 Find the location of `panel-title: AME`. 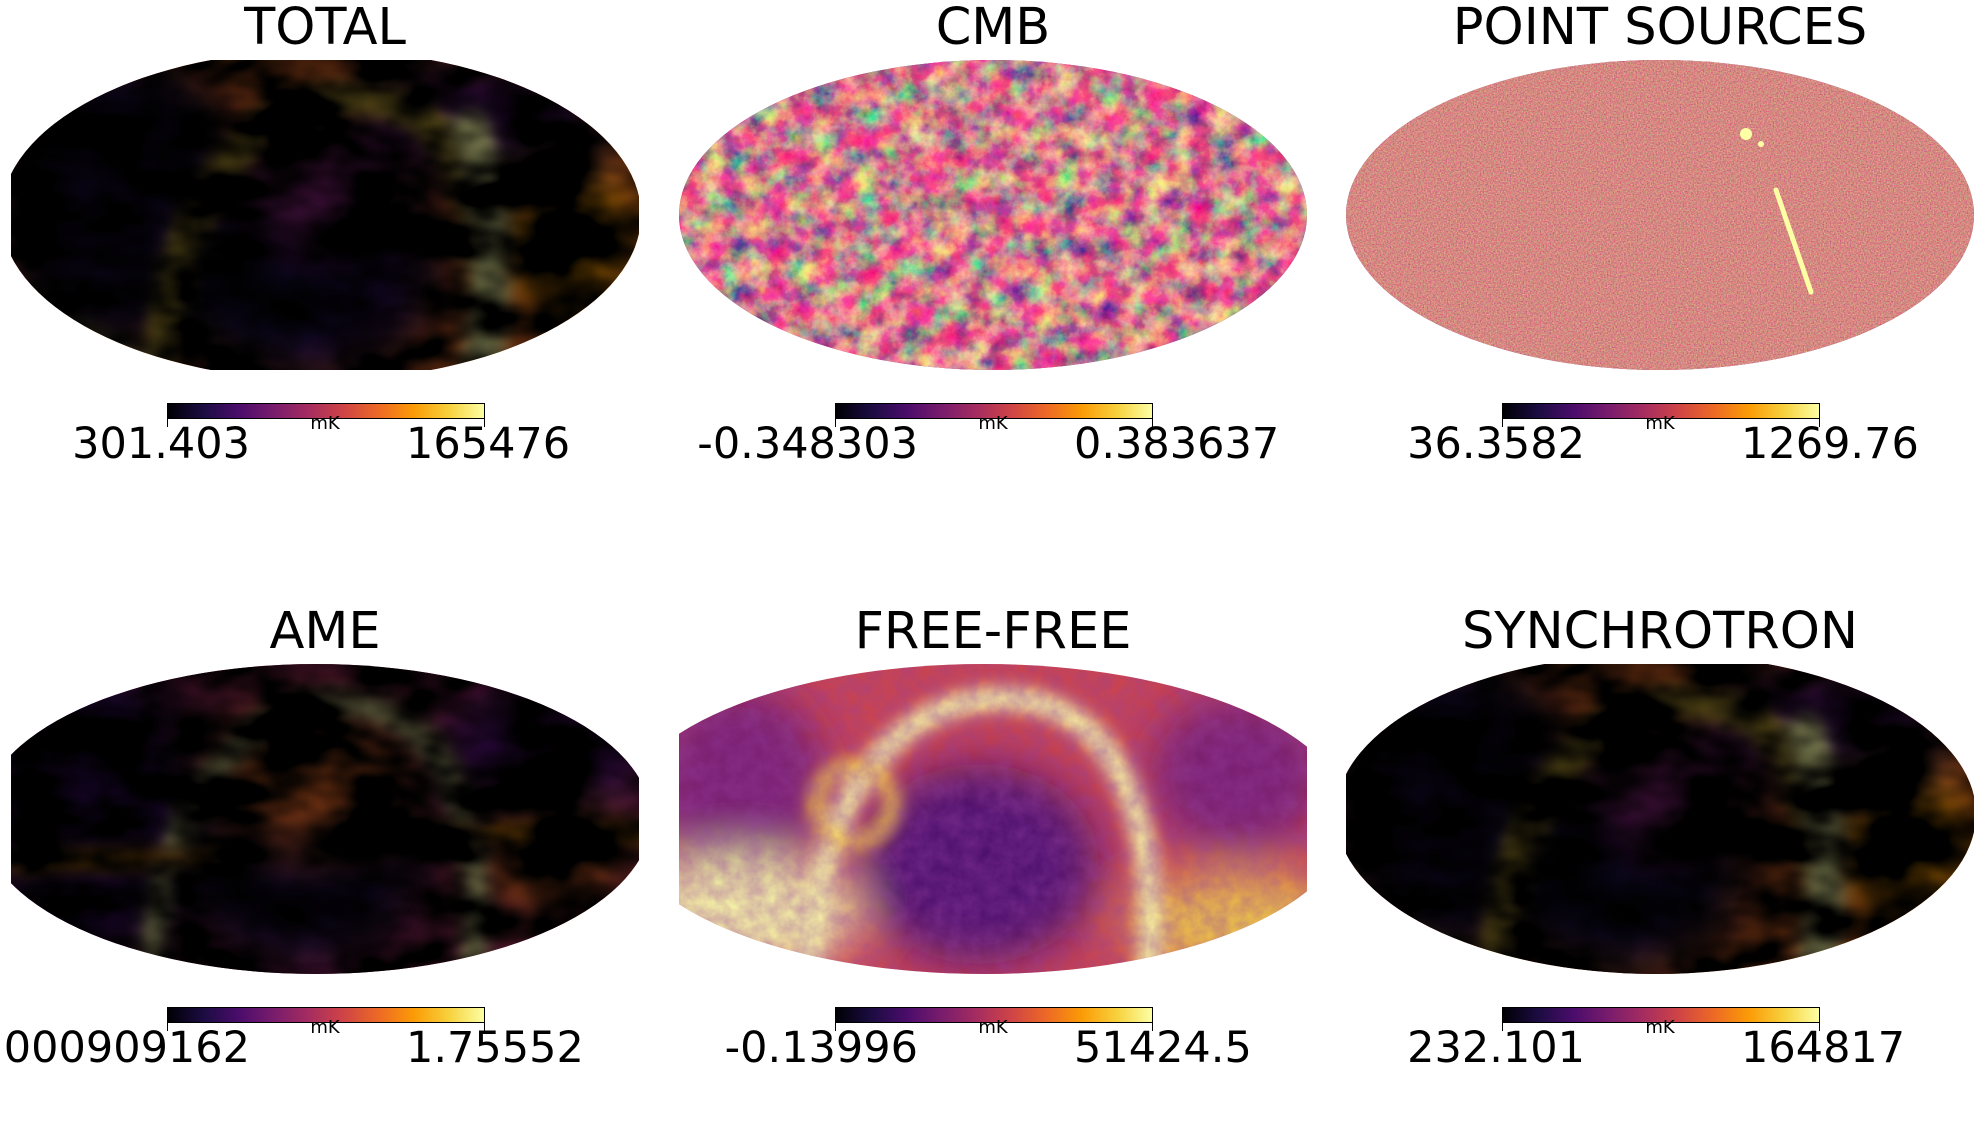

panel-title: AME is located at coordinates (325, 631).